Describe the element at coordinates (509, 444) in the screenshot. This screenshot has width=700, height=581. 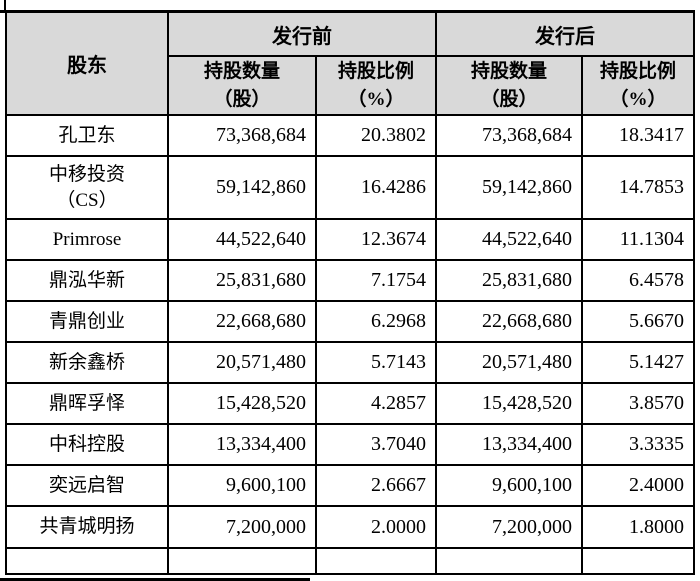
I see `post-shares: 13,334,400` at that location.